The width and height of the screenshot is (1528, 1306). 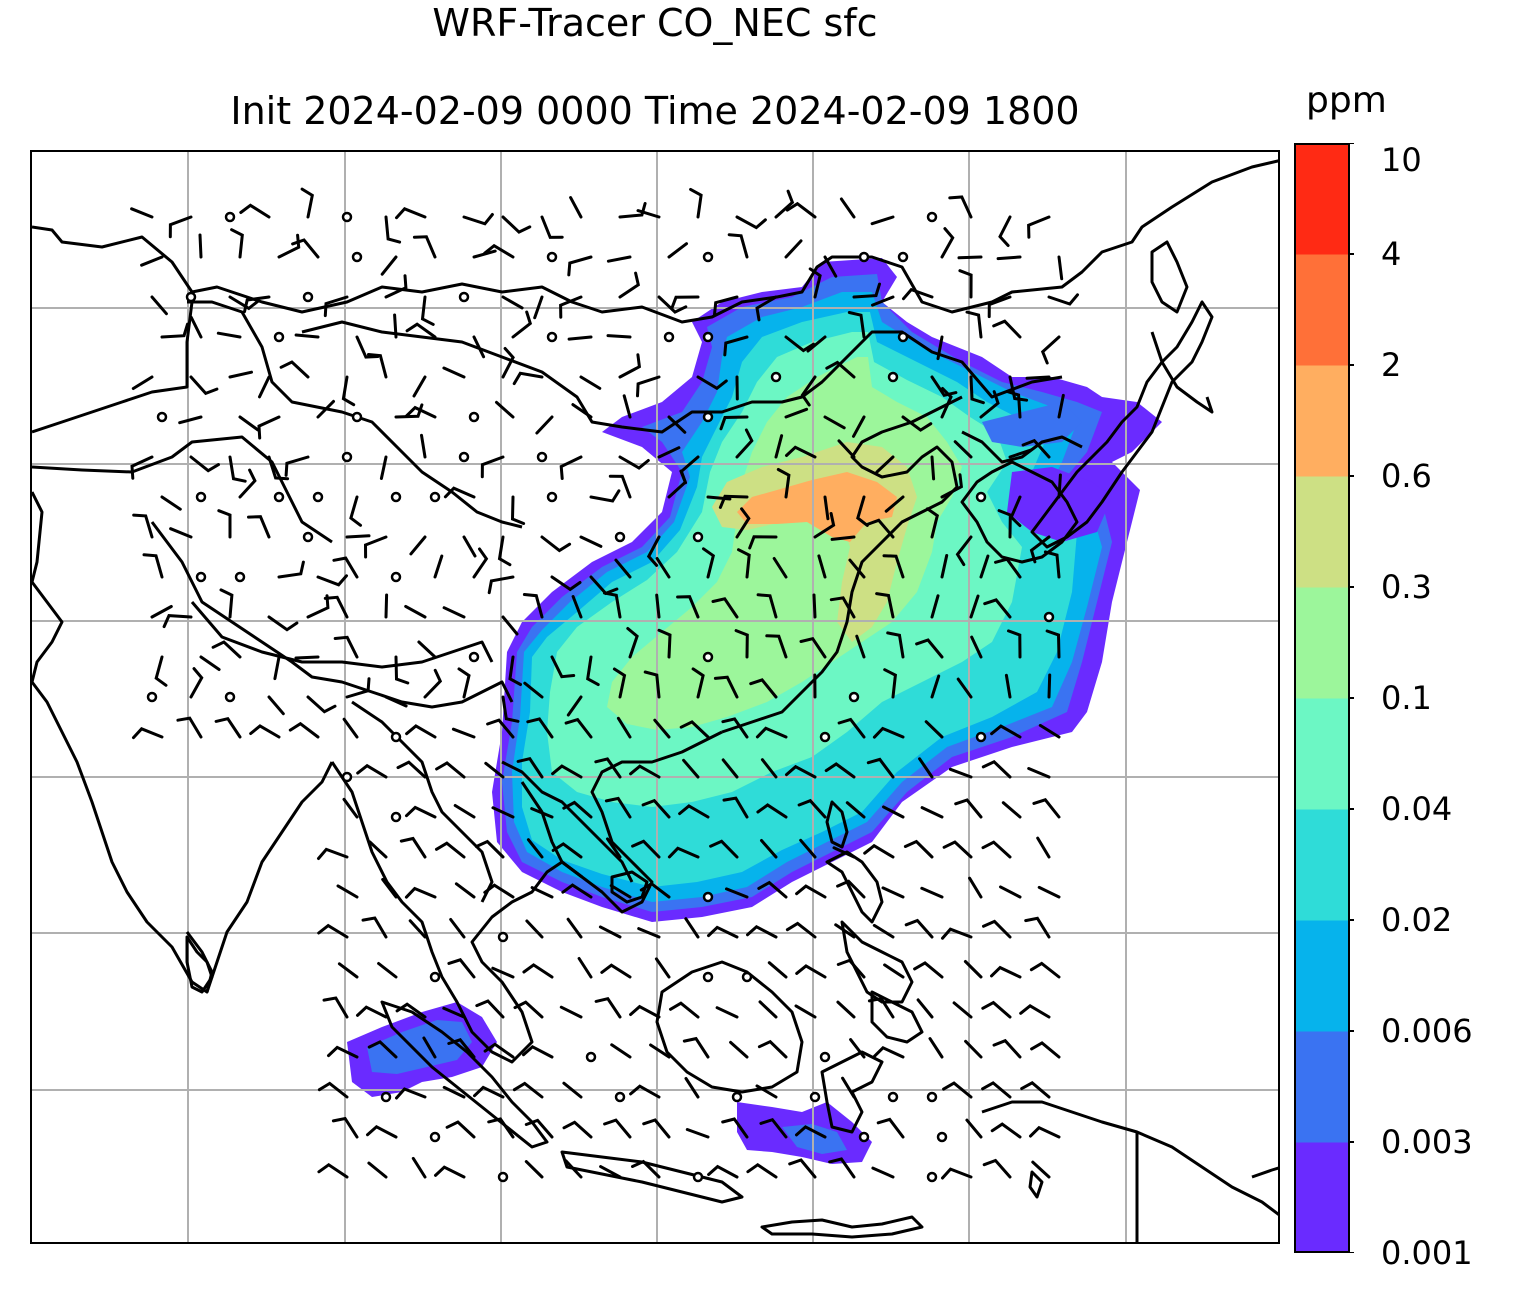 I want to click on coast-sakhalin, so click(x=1182, y=372).